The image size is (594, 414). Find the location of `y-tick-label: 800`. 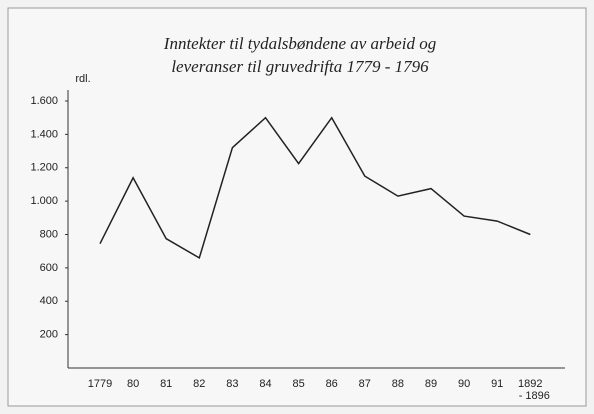

y-tick-label: 800 is located at coordinates (49, 234).